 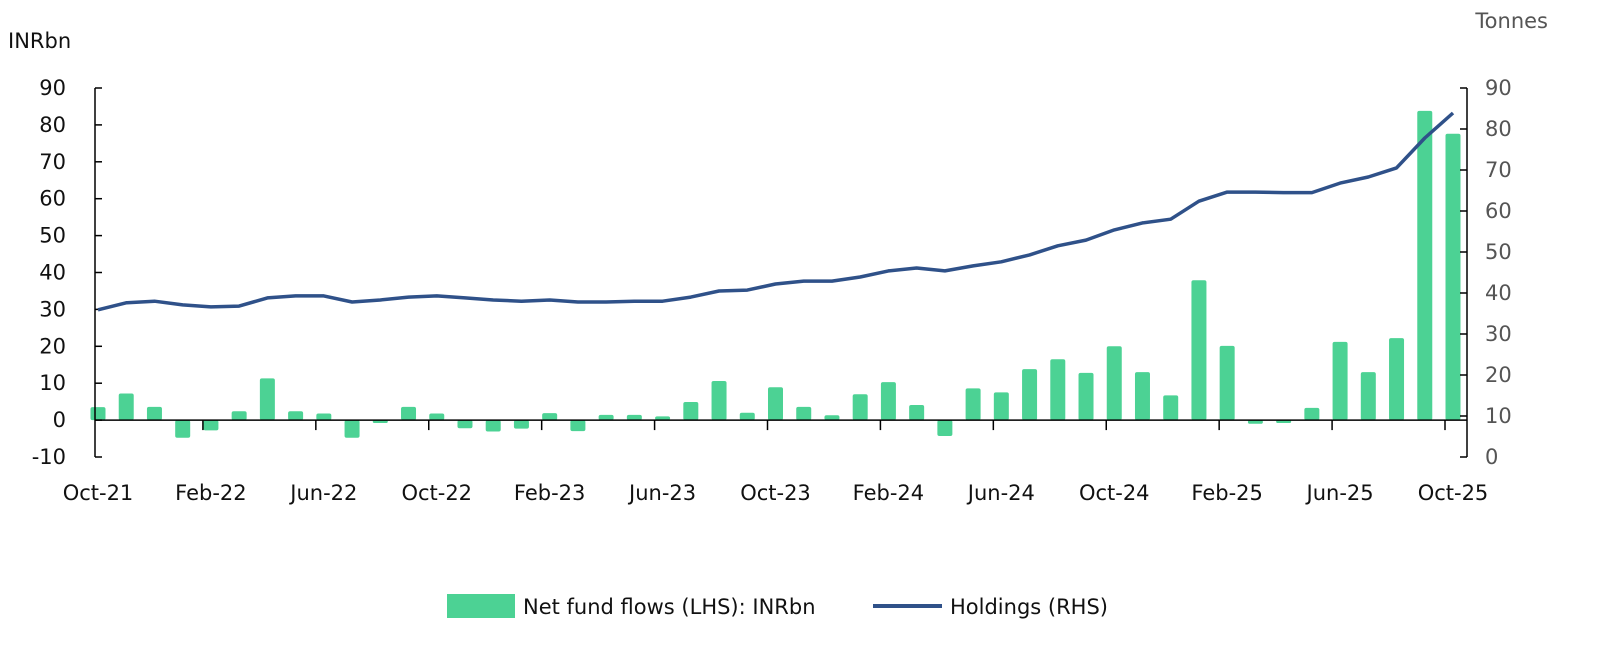 What do you see at coordinates (481, 606) in the screenshot?
I see `legend-swatch-net-fund-flows` at bounding box center [481, 606].